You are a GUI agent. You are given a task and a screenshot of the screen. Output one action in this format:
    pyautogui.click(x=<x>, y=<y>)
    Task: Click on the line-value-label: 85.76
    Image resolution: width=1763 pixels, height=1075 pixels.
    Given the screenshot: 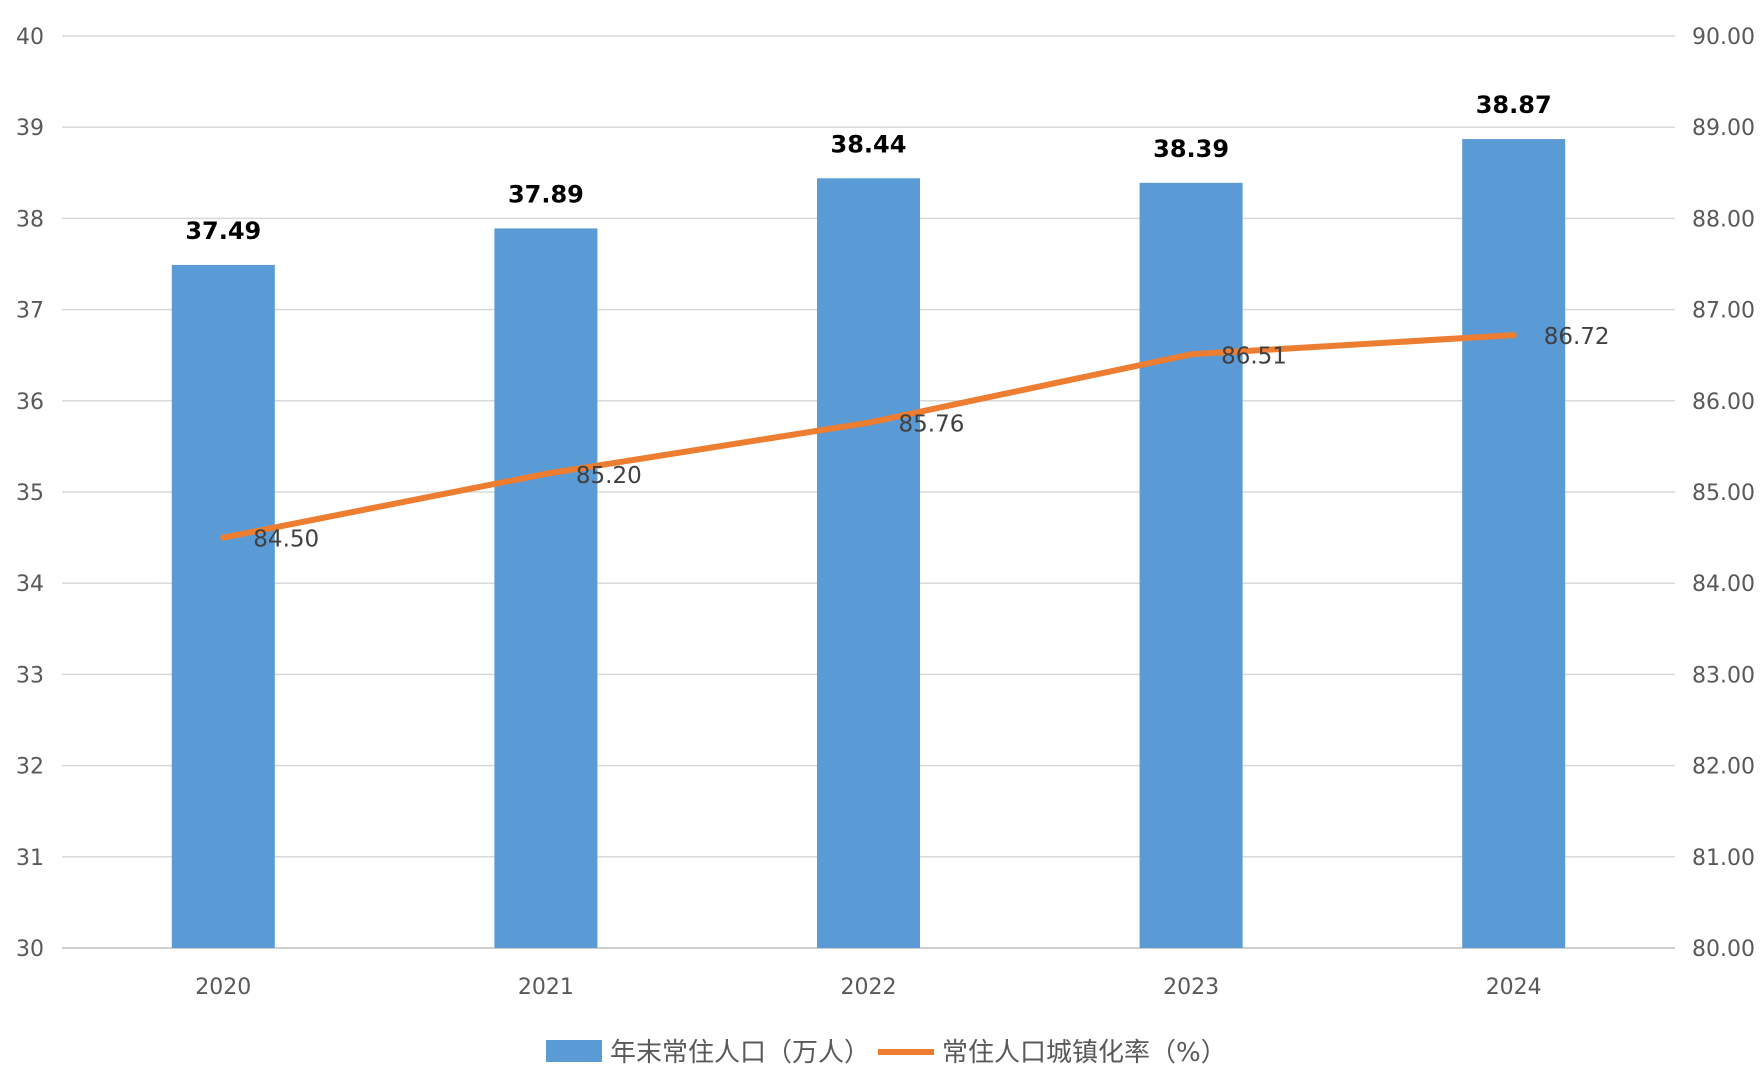 What is the action you would take?
    pyautogui.click(x=932, y=425)
    